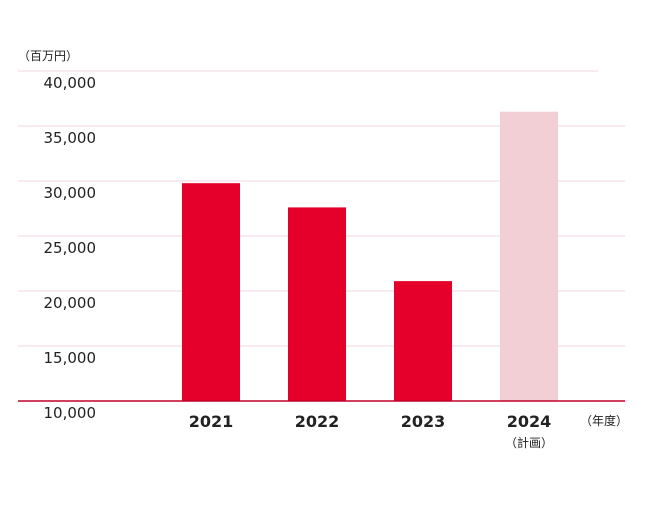  I want to click on x-tick-label-2023: 2023, so click(423, 421).